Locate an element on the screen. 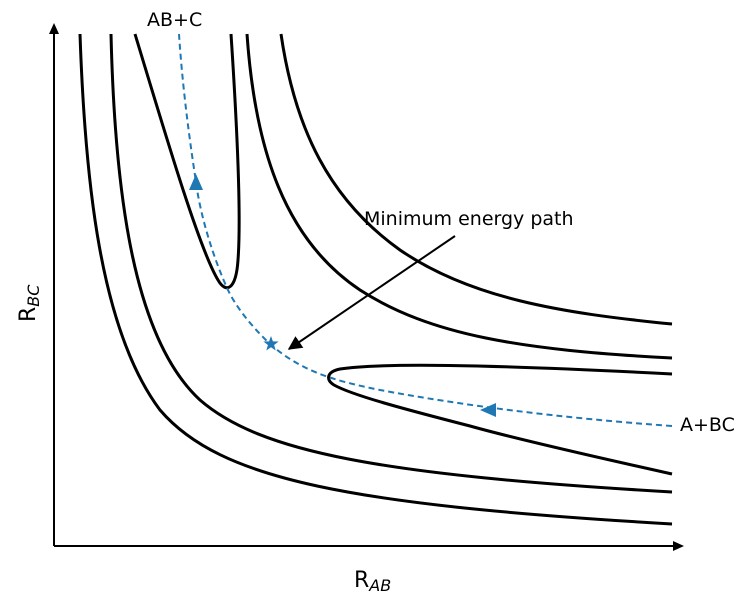 The width and height of the screenshot is (750, 600). x-axis-label-subscript: AB is located at coordinates (379, 585).